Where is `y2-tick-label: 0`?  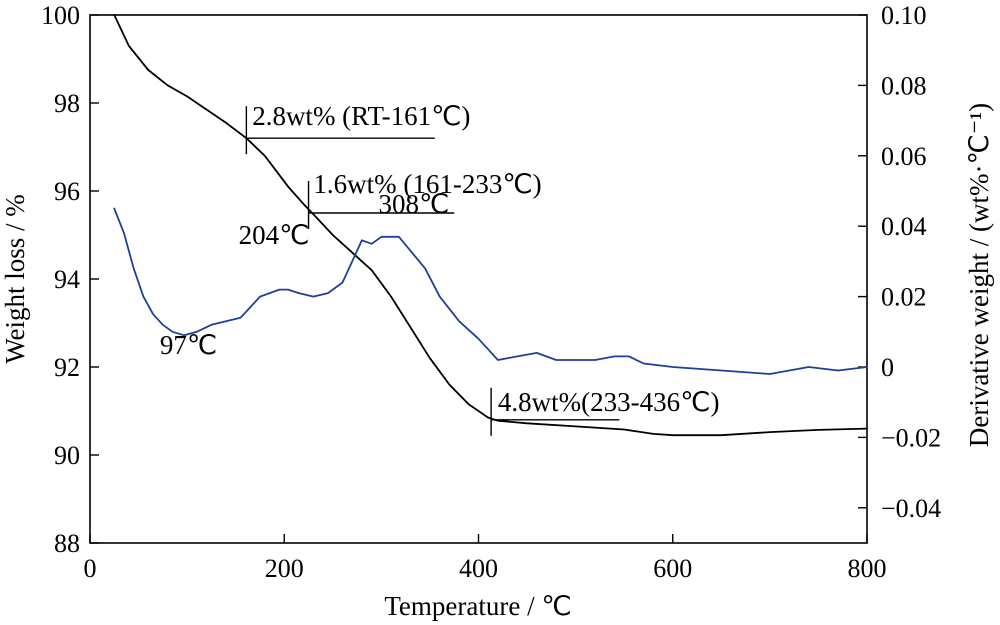
y2-tick-label: 0 is located at coordinates (887, 367).